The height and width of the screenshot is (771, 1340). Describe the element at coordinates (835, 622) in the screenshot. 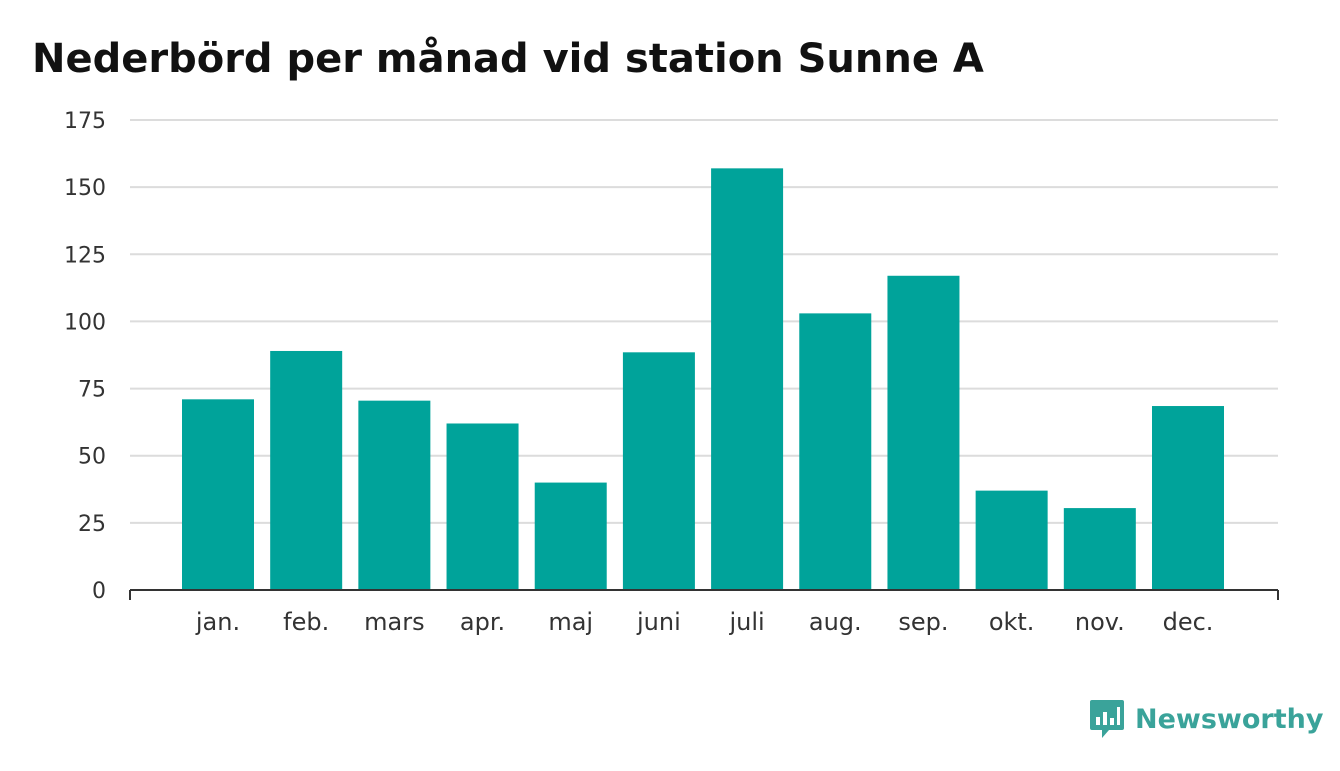

I see `x-tick-label: aug.` at that location.